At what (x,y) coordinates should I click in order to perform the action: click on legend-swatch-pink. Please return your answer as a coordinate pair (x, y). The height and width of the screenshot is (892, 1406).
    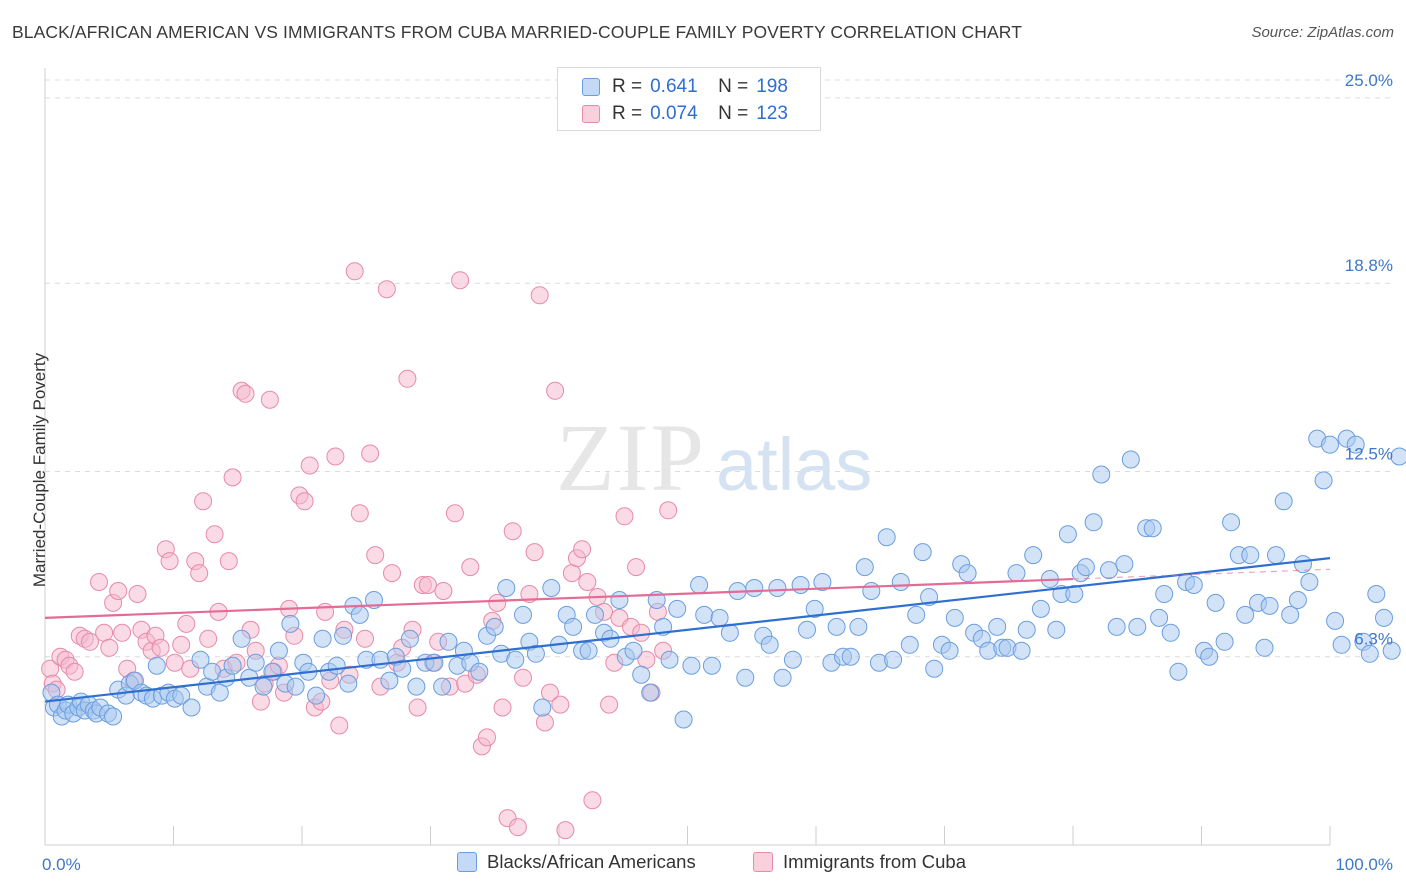
    Looking at the image, I should click on (591, 114).